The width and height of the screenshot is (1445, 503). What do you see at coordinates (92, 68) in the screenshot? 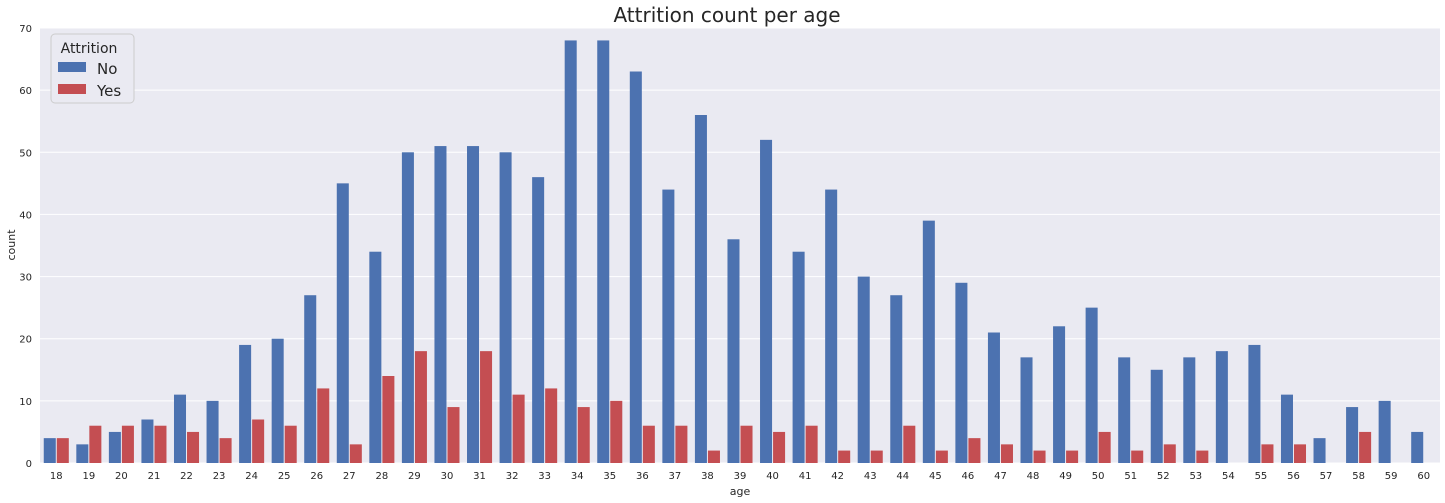
I see `legend: Attrition No Yes` at bounding box center [92, 68].